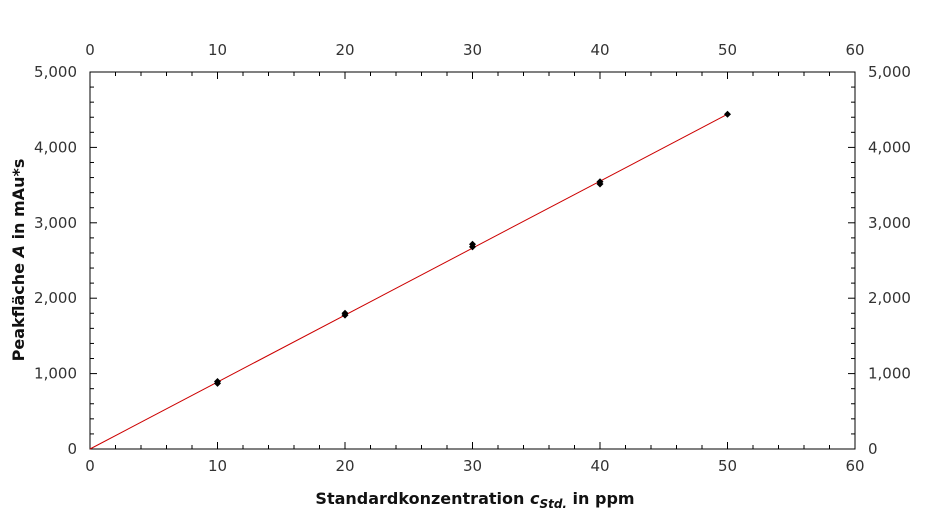 The width and height of the screenshot is (949, 523). What do you see at coordinates (90, 50) in the screenshot?
I see `x-tick-label-top: 0` at bounding box center [90, 50].